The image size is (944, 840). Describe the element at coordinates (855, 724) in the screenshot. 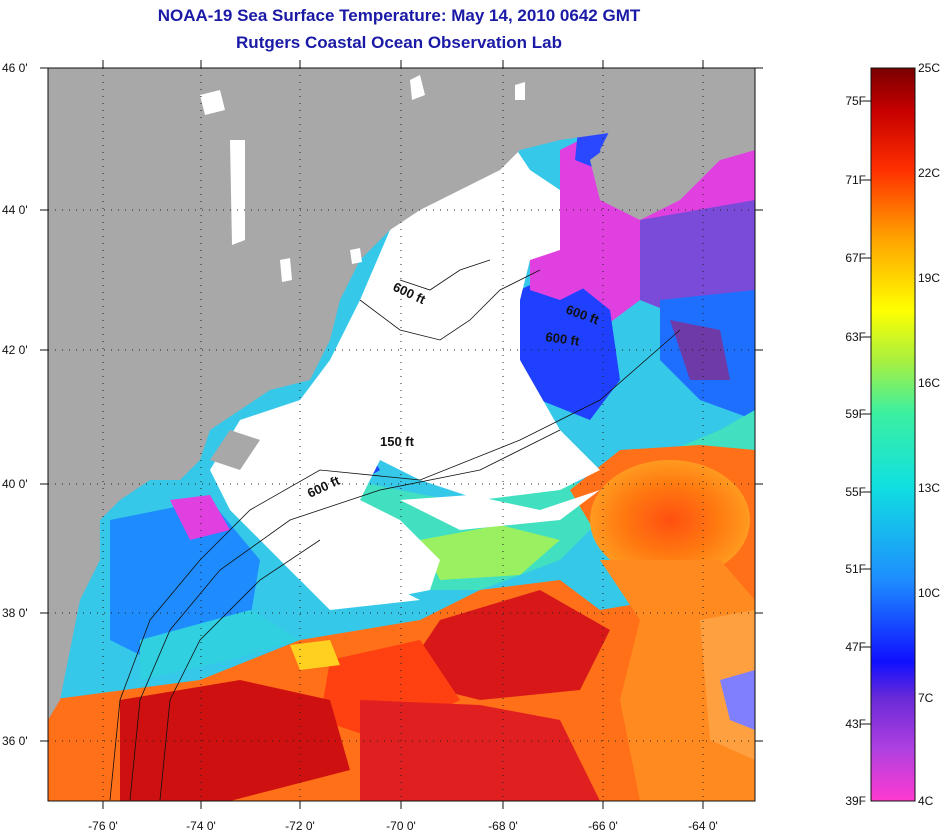

I see `colorbar-f-label: 43F` at that location.